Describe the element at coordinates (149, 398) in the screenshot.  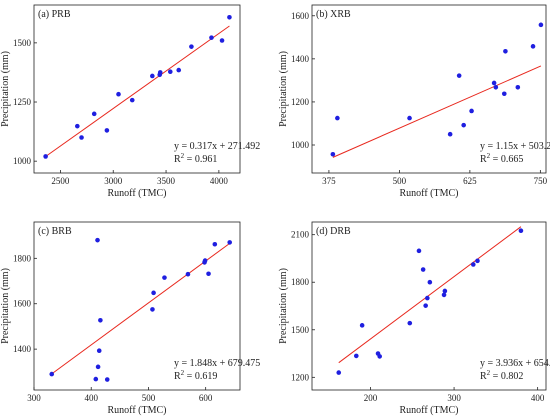
I see `x-tick-label: 500` at that location.